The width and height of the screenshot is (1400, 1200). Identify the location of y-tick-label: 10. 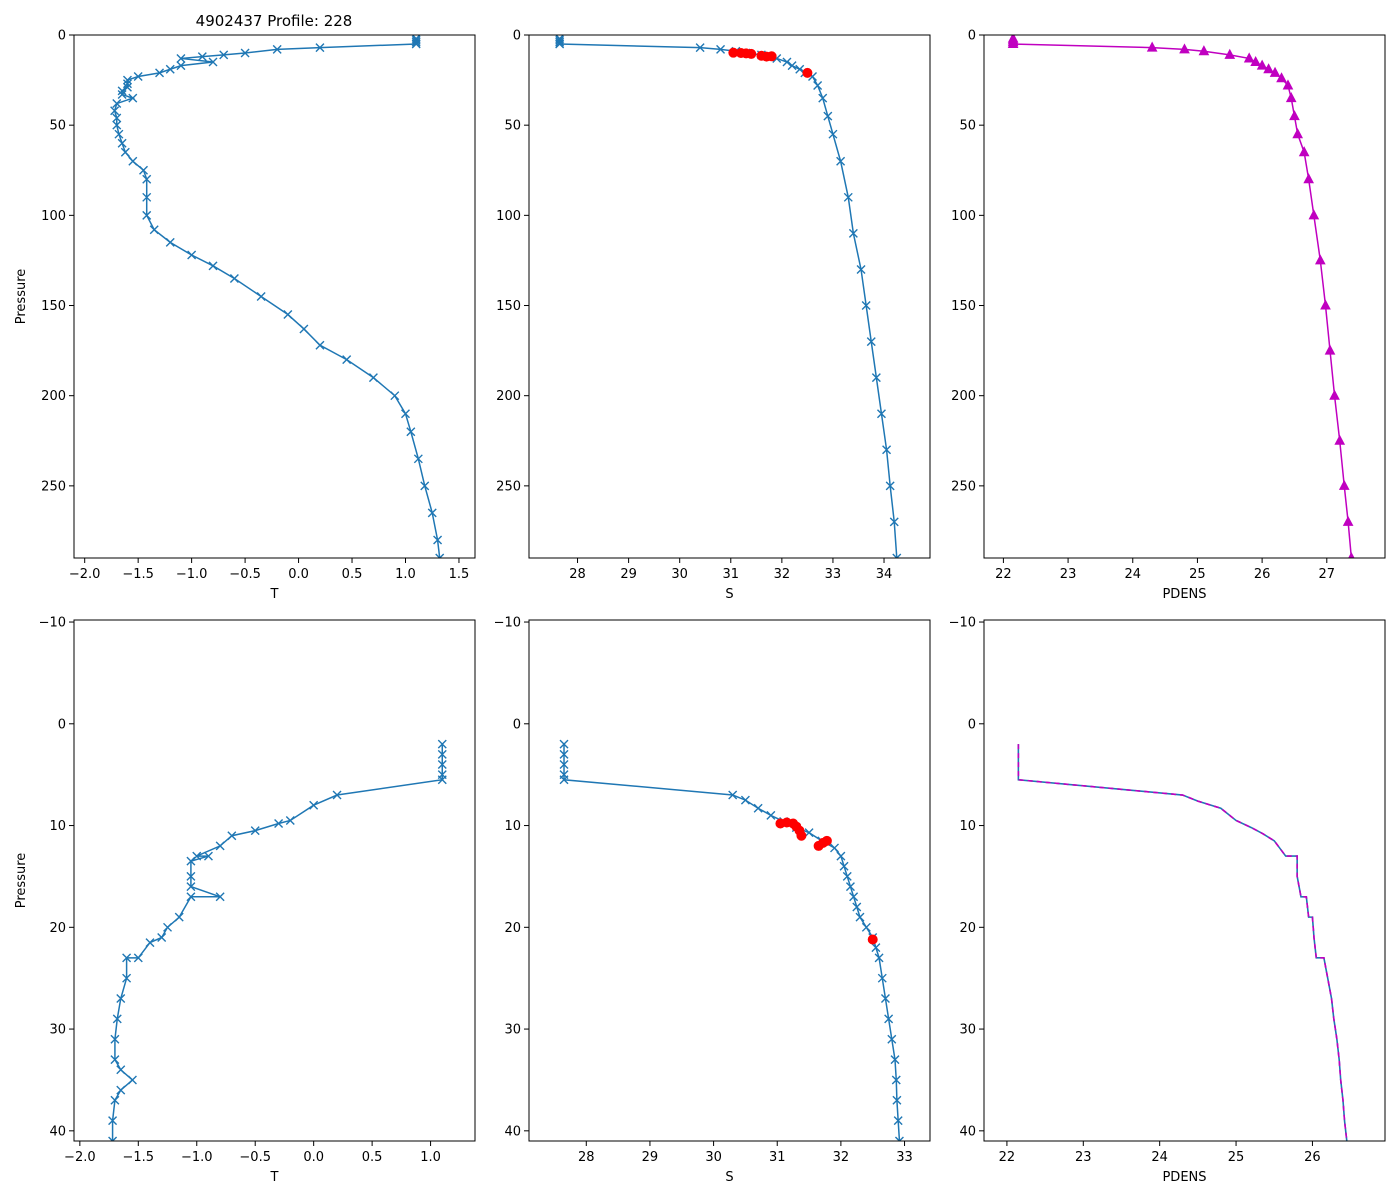
(967, 826).